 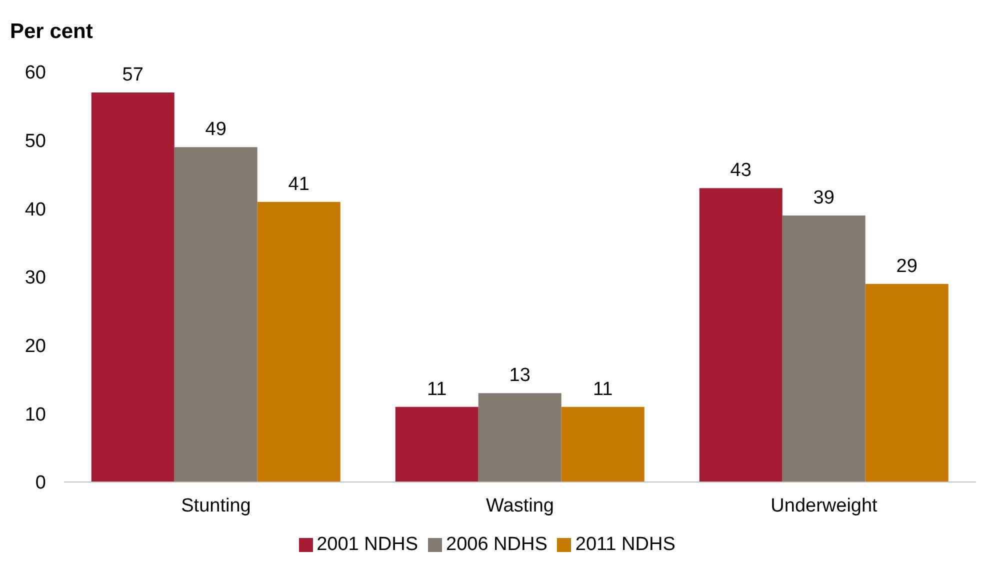 I want to click on data-label: 43, so click(x=741, y=171).